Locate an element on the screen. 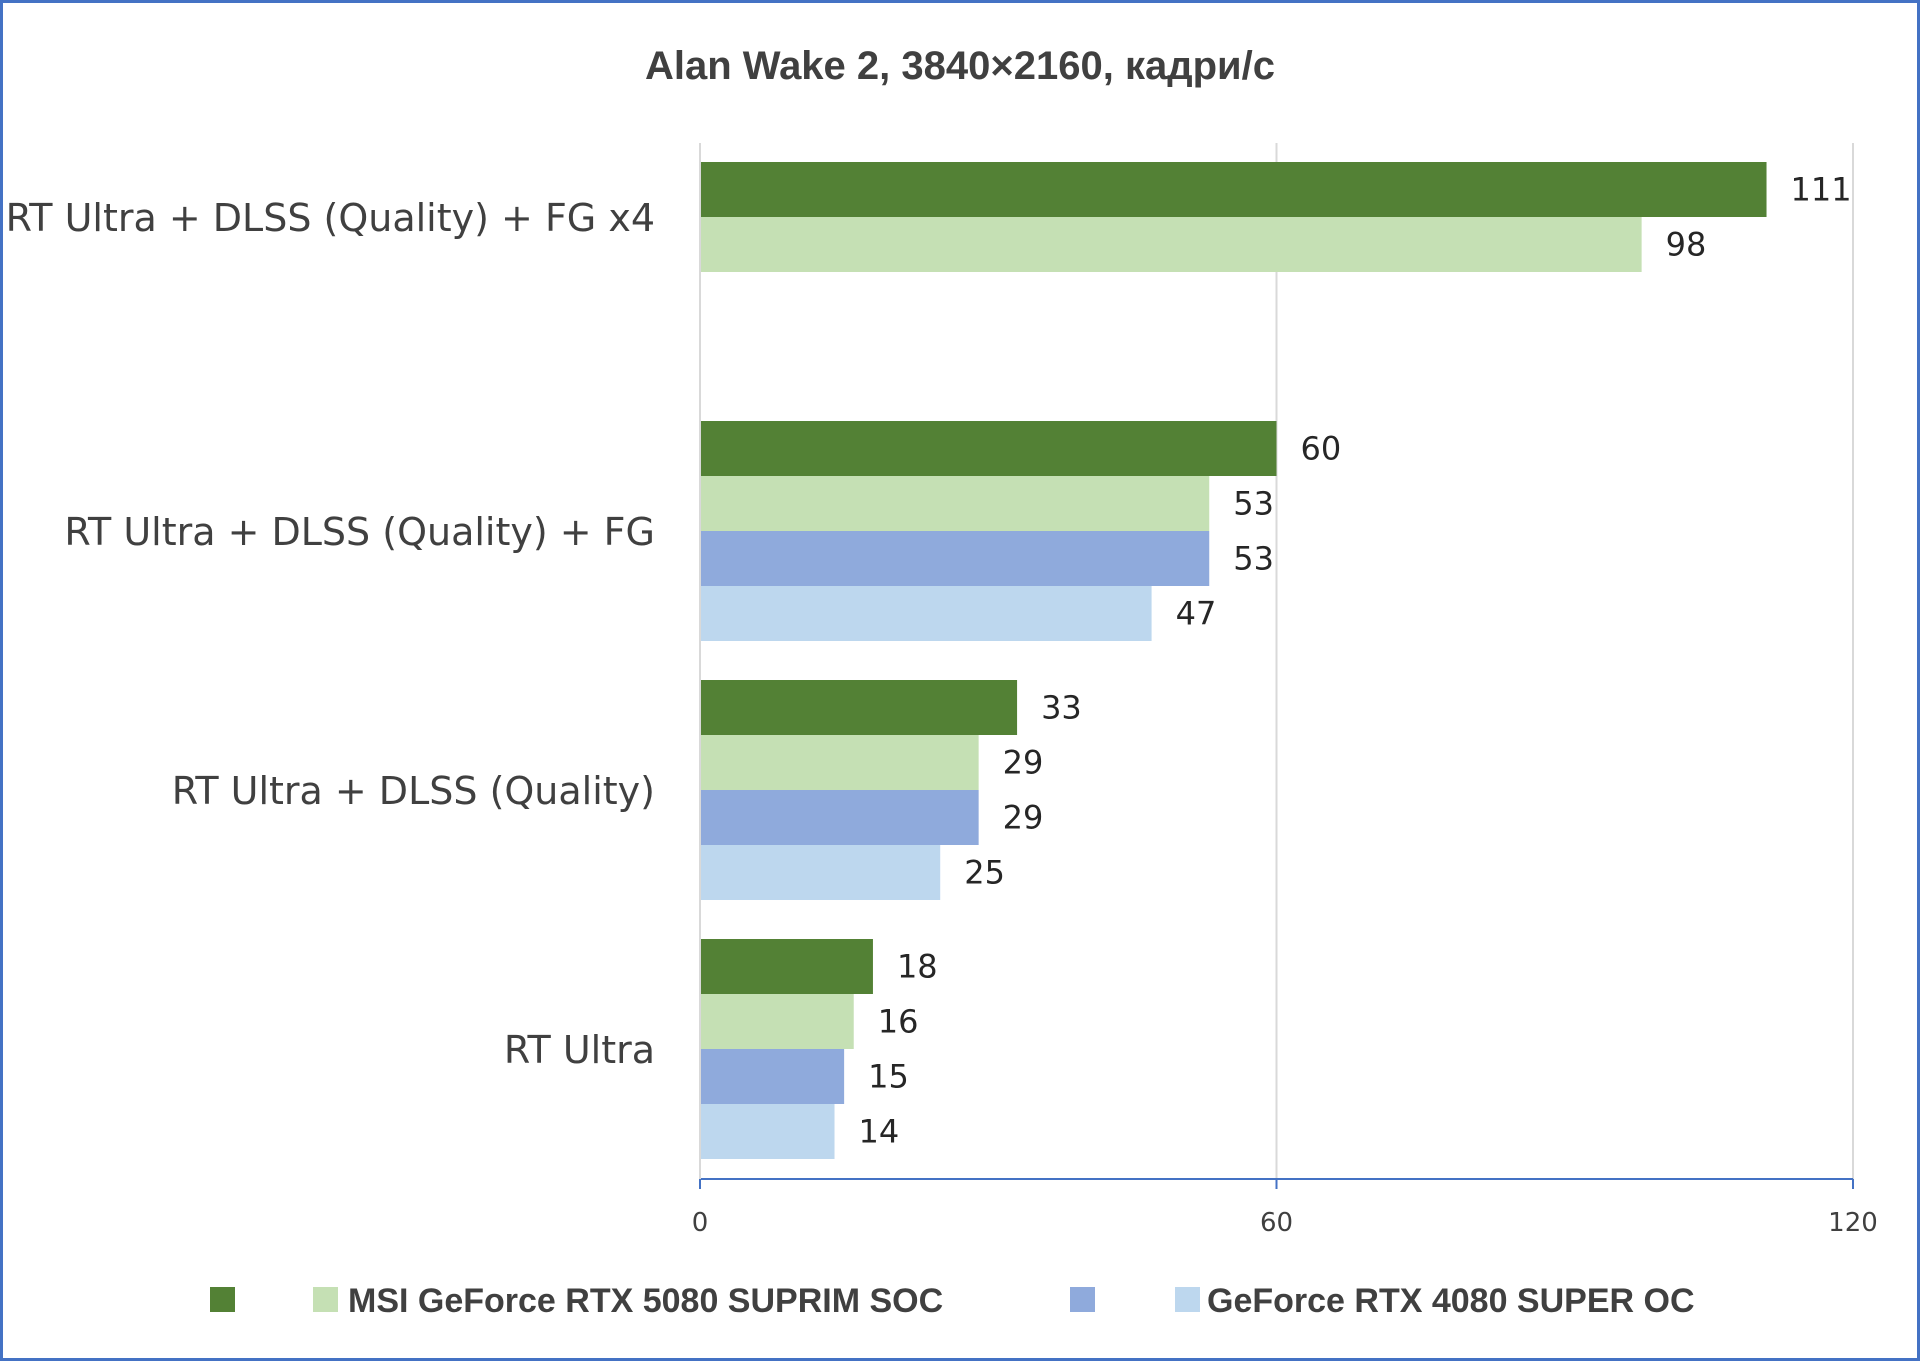 The width and height of the screenshot is (1920, 1361). value-label-s3-c2: 53 is located at coordinates (1253, 559).